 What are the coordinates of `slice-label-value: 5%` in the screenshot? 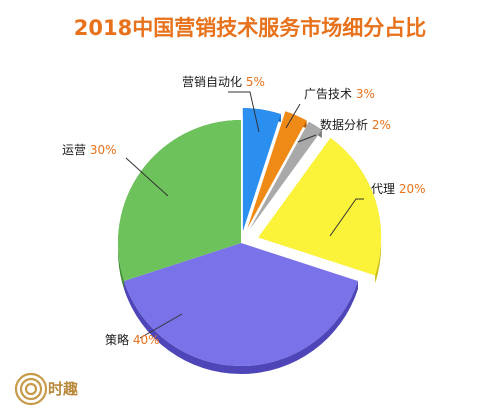 It's located at (255, 82).